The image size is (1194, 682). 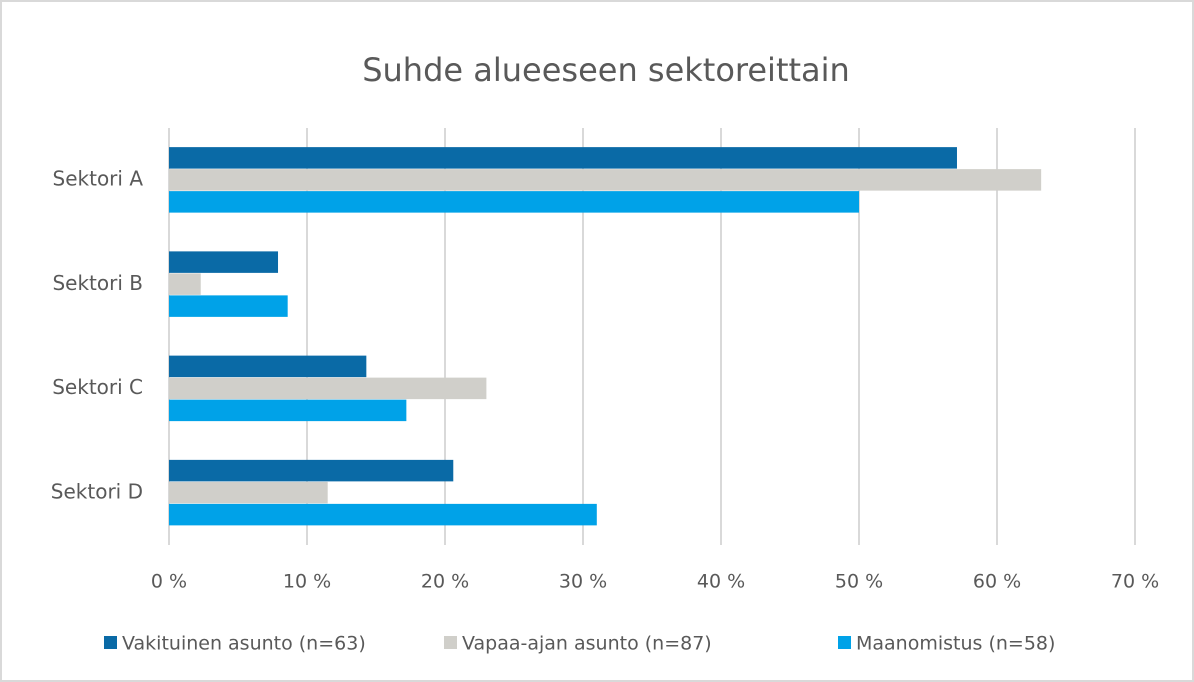 What do you see at coordinates (307, 582) in the screenshot?
I see `x-tick-label: 10 %` at bounding box center [307, 582].